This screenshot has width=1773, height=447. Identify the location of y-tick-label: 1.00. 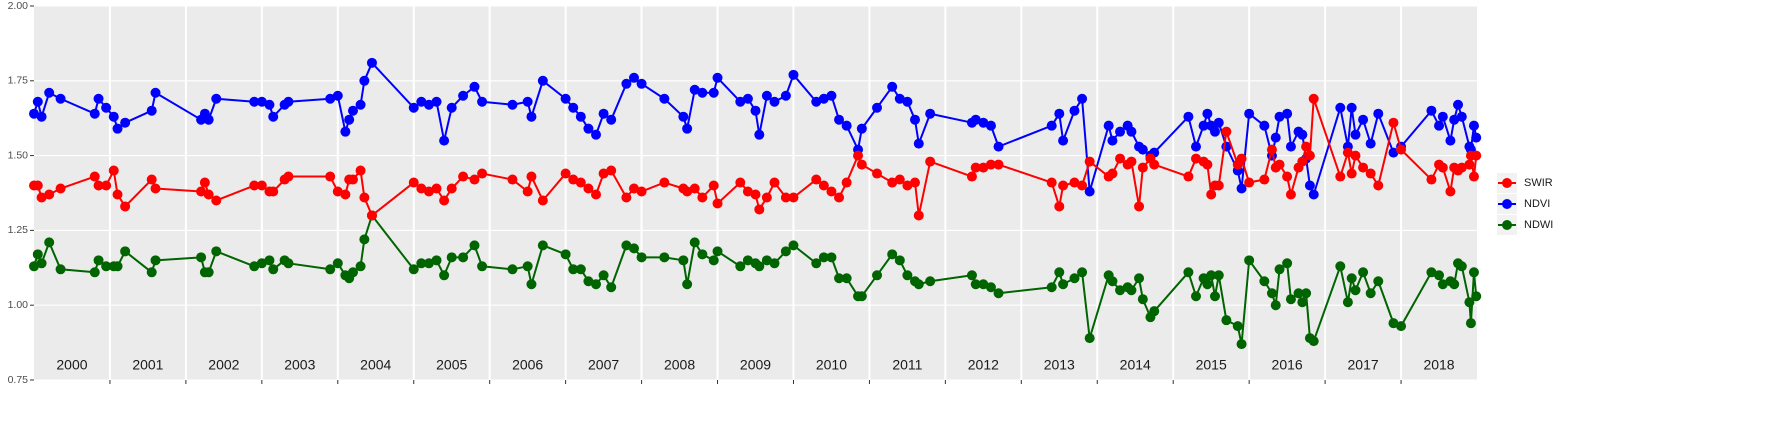
(18, 305).